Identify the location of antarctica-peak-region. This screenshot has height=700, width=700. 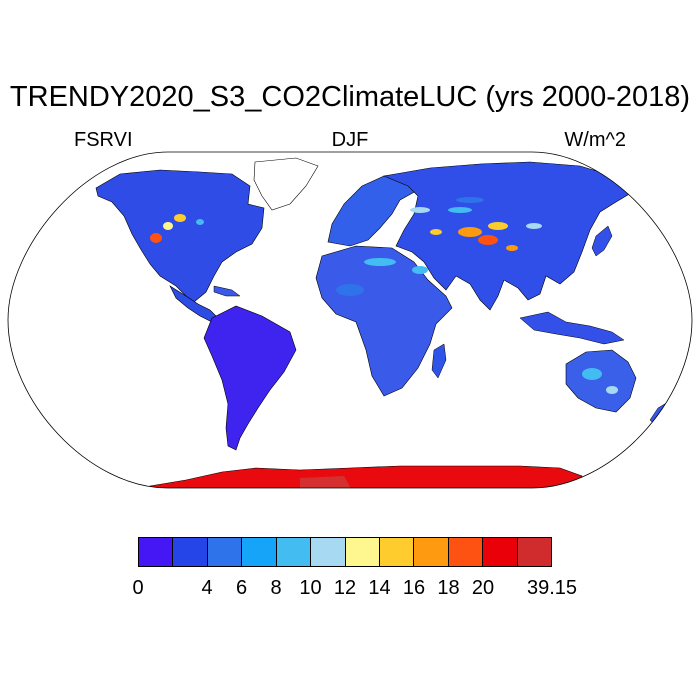
(326, 482).